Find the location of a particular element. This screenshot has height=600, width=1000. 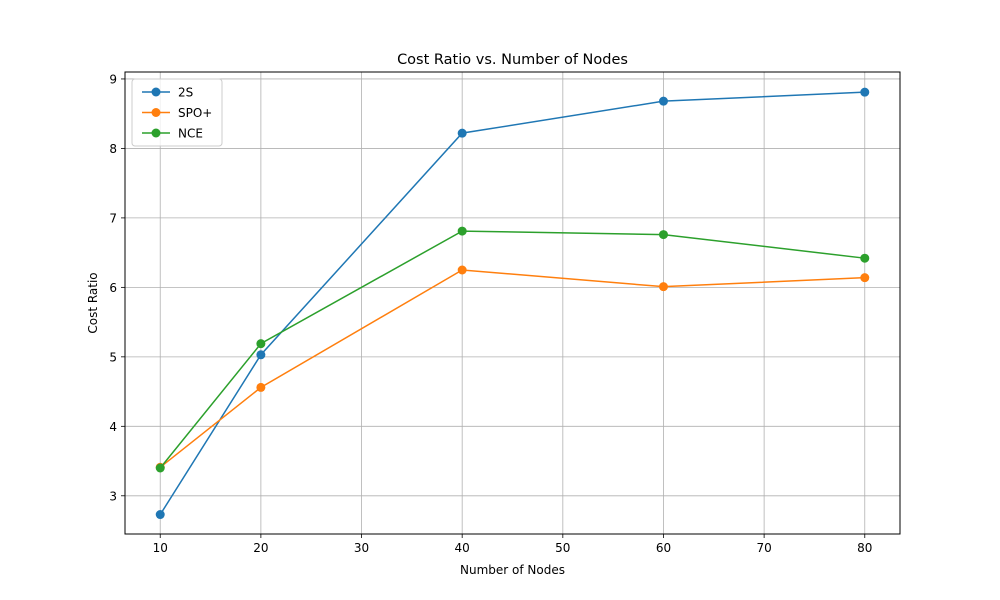

x-tick-label: 10 is located at coordinates (160, 548).